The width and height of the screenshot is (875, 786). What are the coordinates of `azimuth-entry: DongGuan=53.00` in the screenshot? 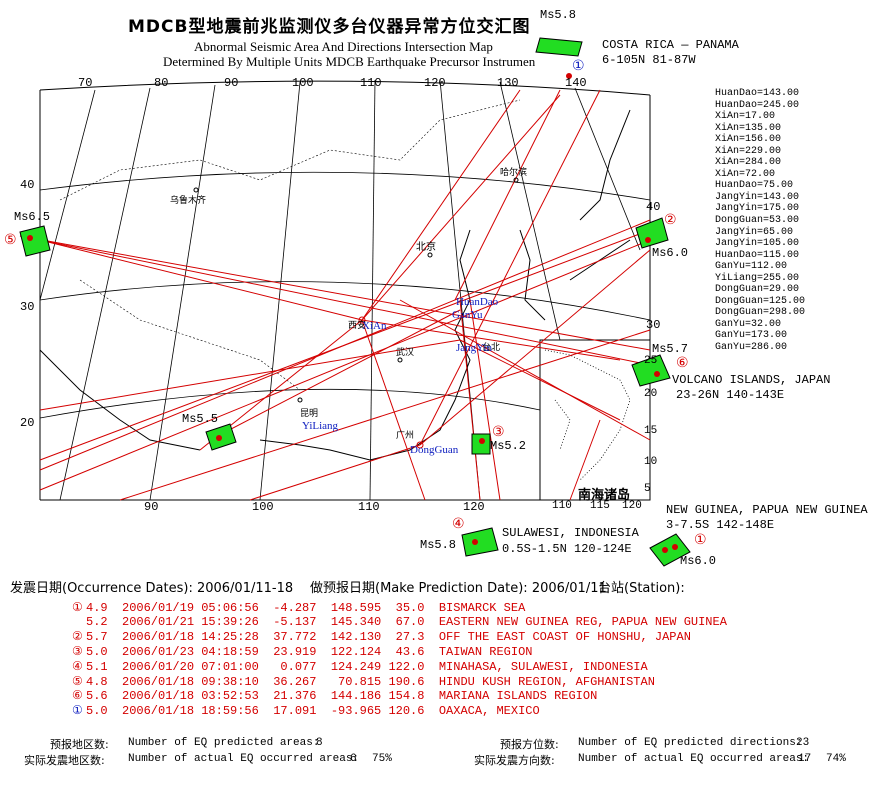 It's located at (757, 221).